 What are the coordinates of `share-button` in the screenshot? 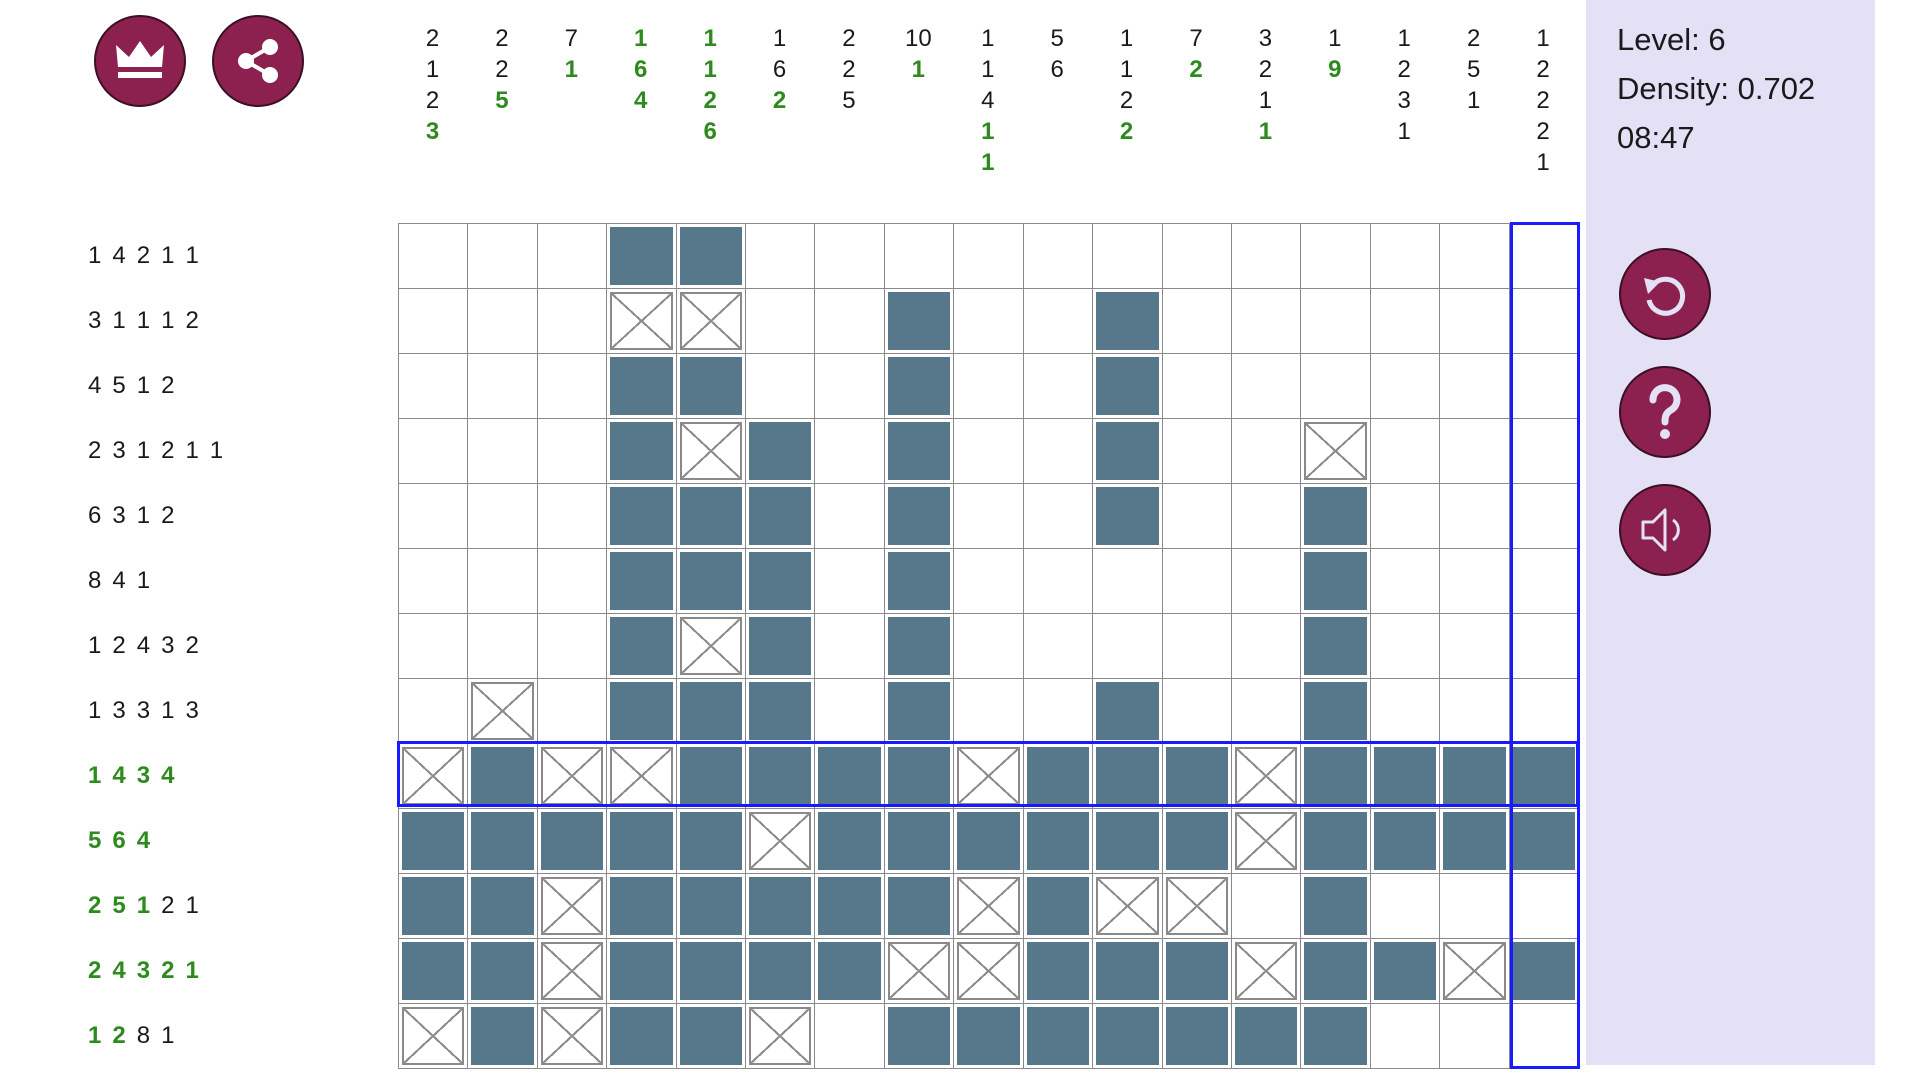 It's located at (258, 61).